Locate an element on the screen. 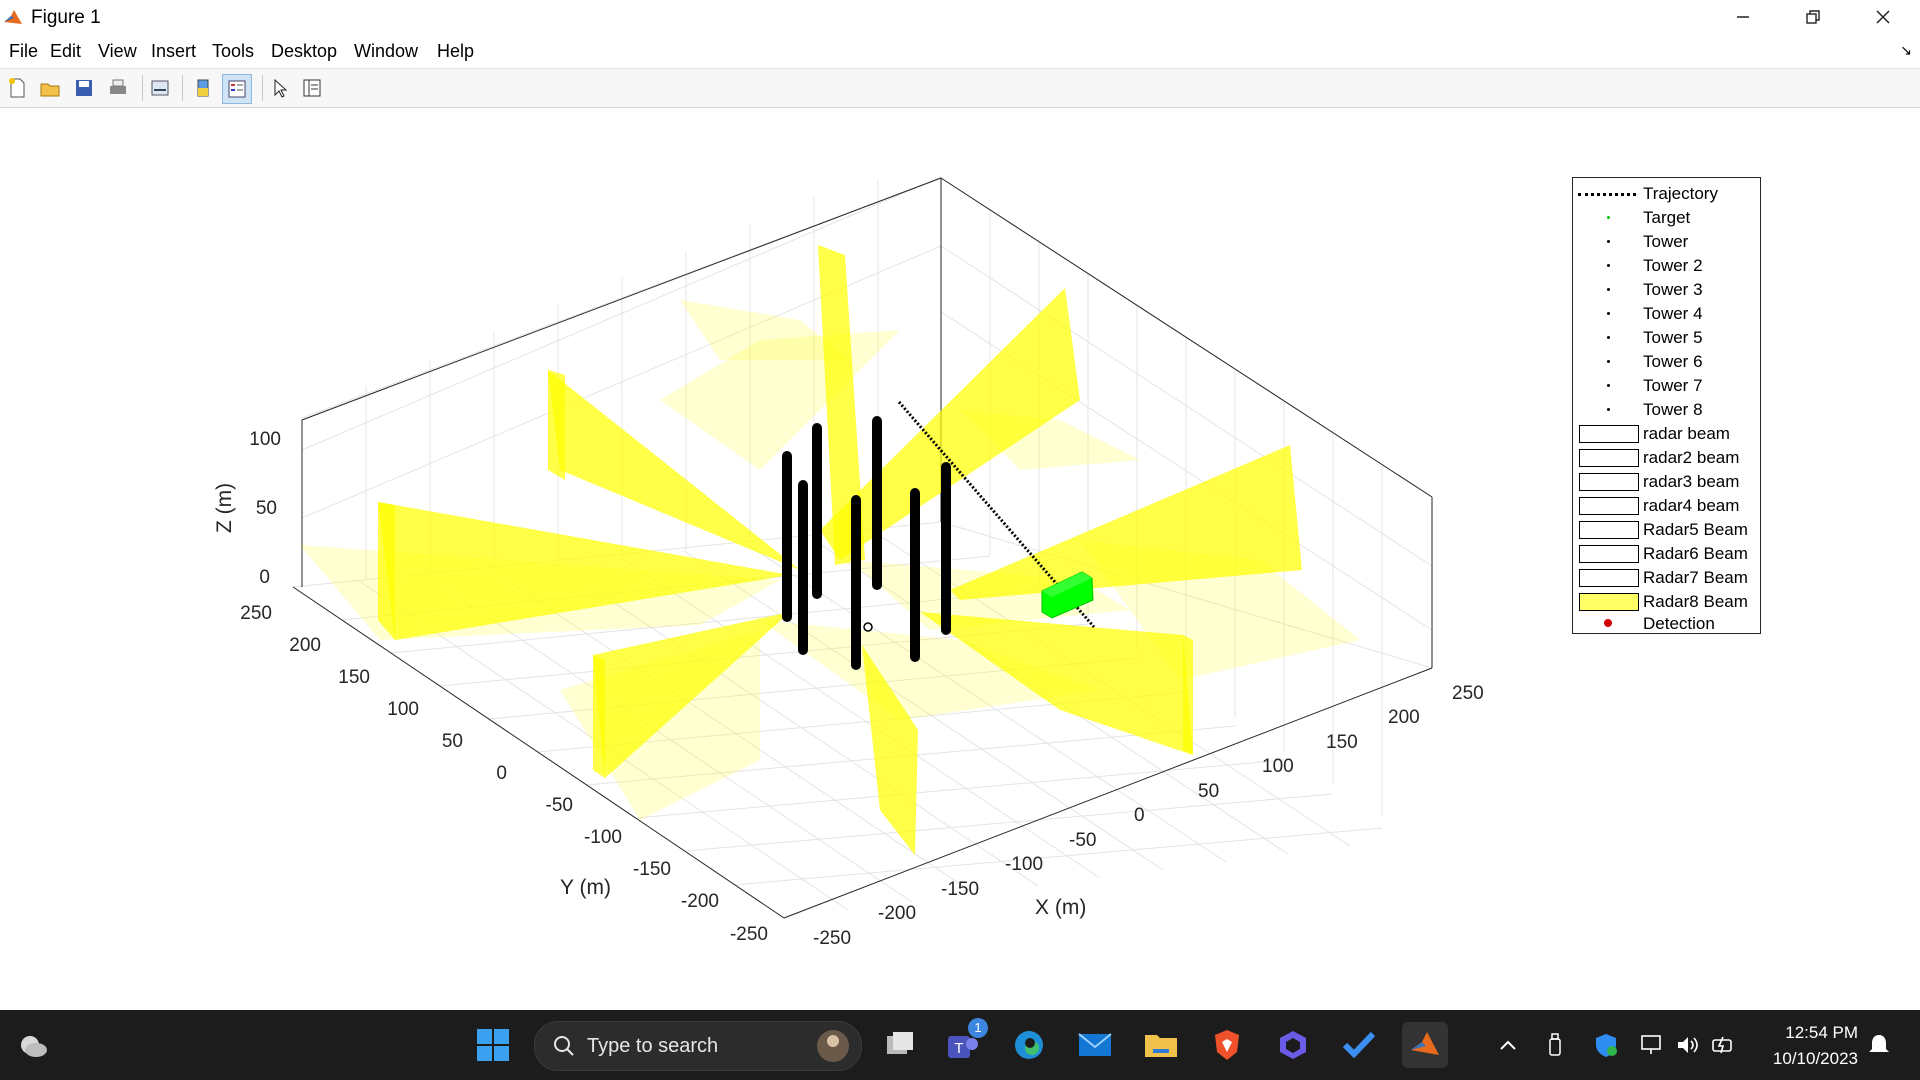 The width and height of the screenshot is (1920, 1080). menu-view: View is located at coordinates (117, 51).